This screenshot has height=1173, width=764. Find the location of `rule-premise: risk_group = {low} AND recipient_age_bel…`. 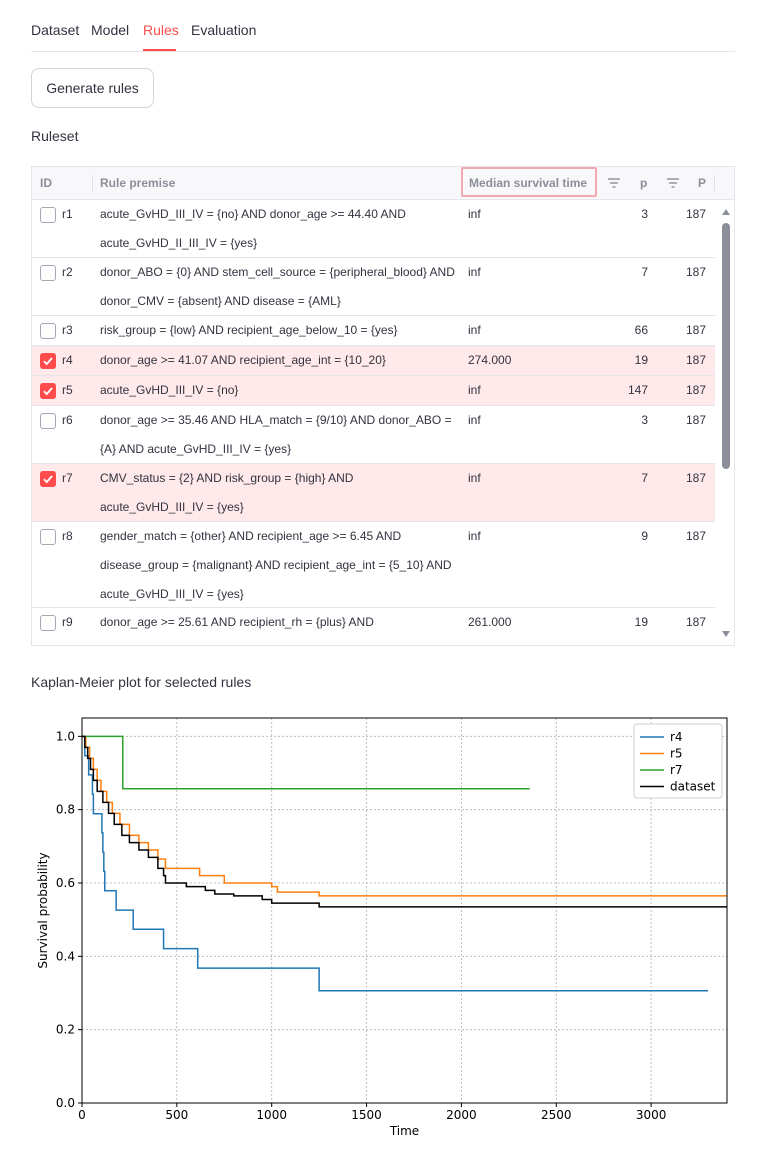

rule-premise: risk_group = {low} AND recipient_age_bel… is located at coordinates (249, 330).